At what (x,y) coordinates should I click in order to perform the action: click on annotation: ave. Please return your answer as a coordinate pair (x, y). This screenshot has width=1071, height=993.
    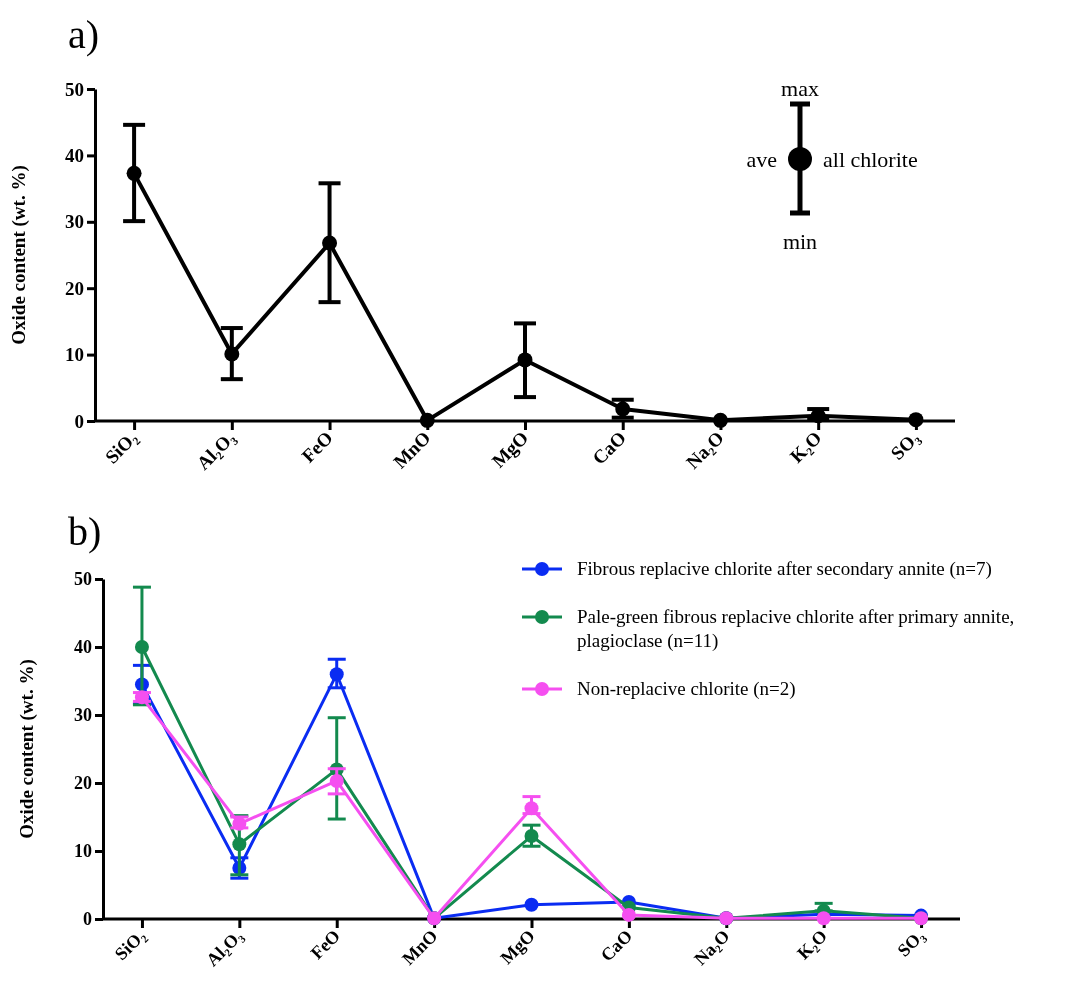
    Looking at the image, I should click on (761, 159).